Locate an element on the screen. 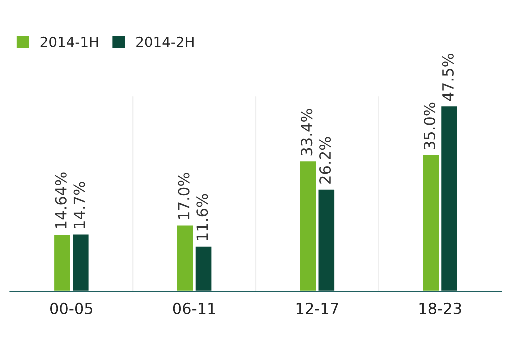 The image size is (512, 345). data-label: 47.5% is located at coordinates (448, 77).